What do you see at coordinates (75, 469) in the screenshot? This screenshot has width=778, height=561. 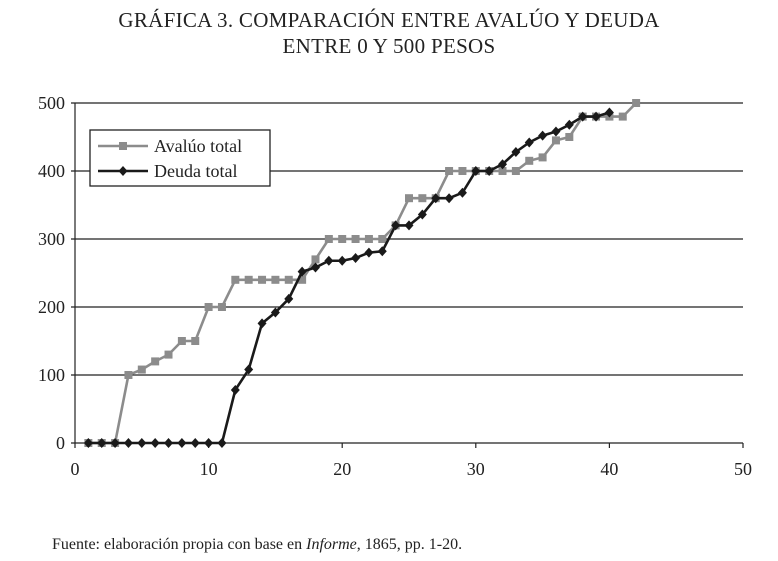 I see `x-tick-label: 0` at bounding box center [75, 469].